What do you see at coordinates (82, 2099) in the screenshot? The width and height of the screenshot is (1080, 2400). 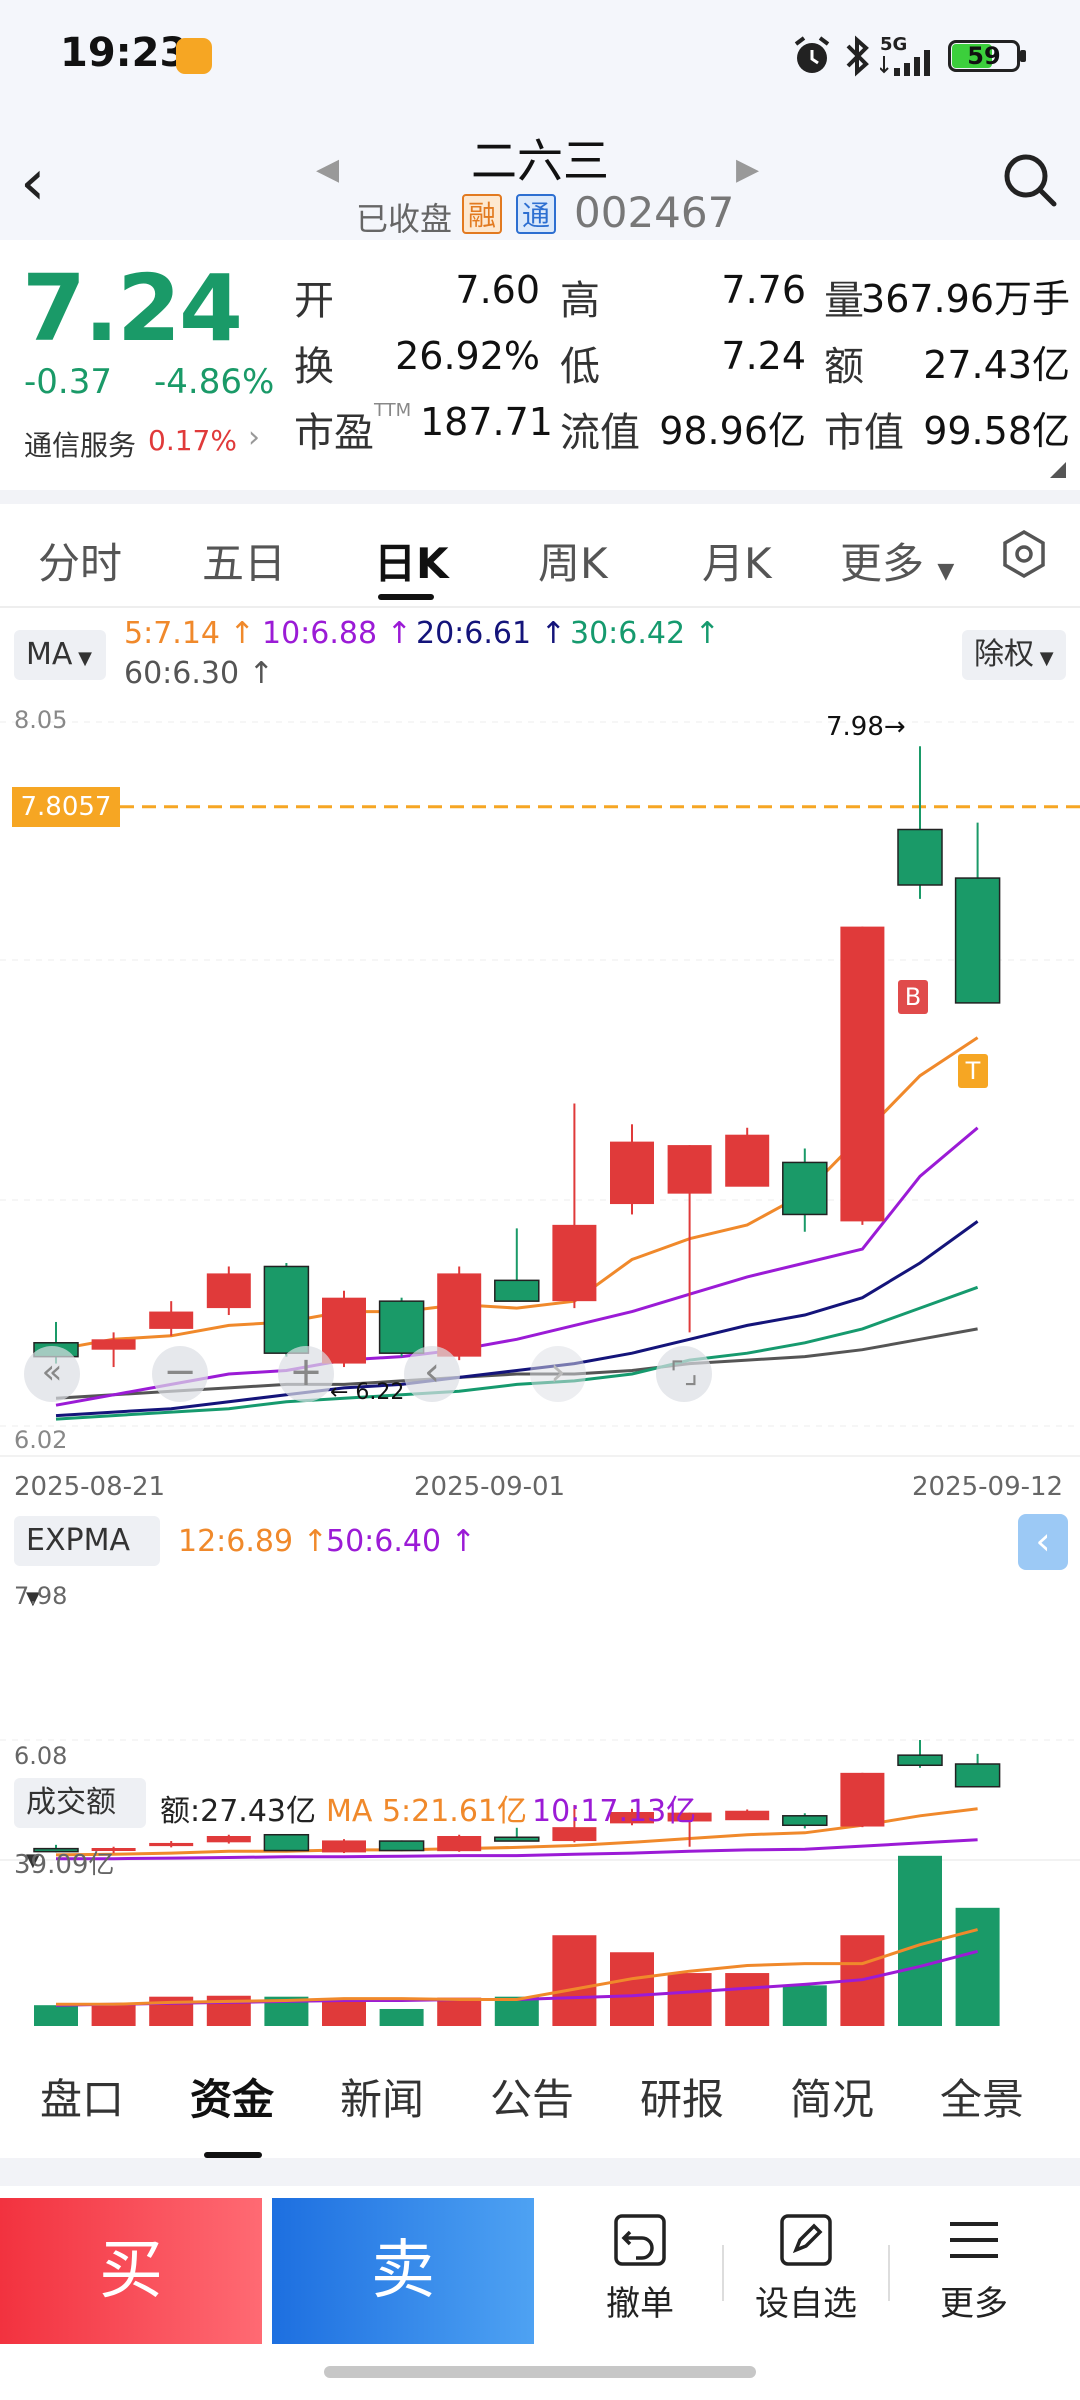 I see `tab-orderbook: 盘口` at bounding box center [82, 2099].